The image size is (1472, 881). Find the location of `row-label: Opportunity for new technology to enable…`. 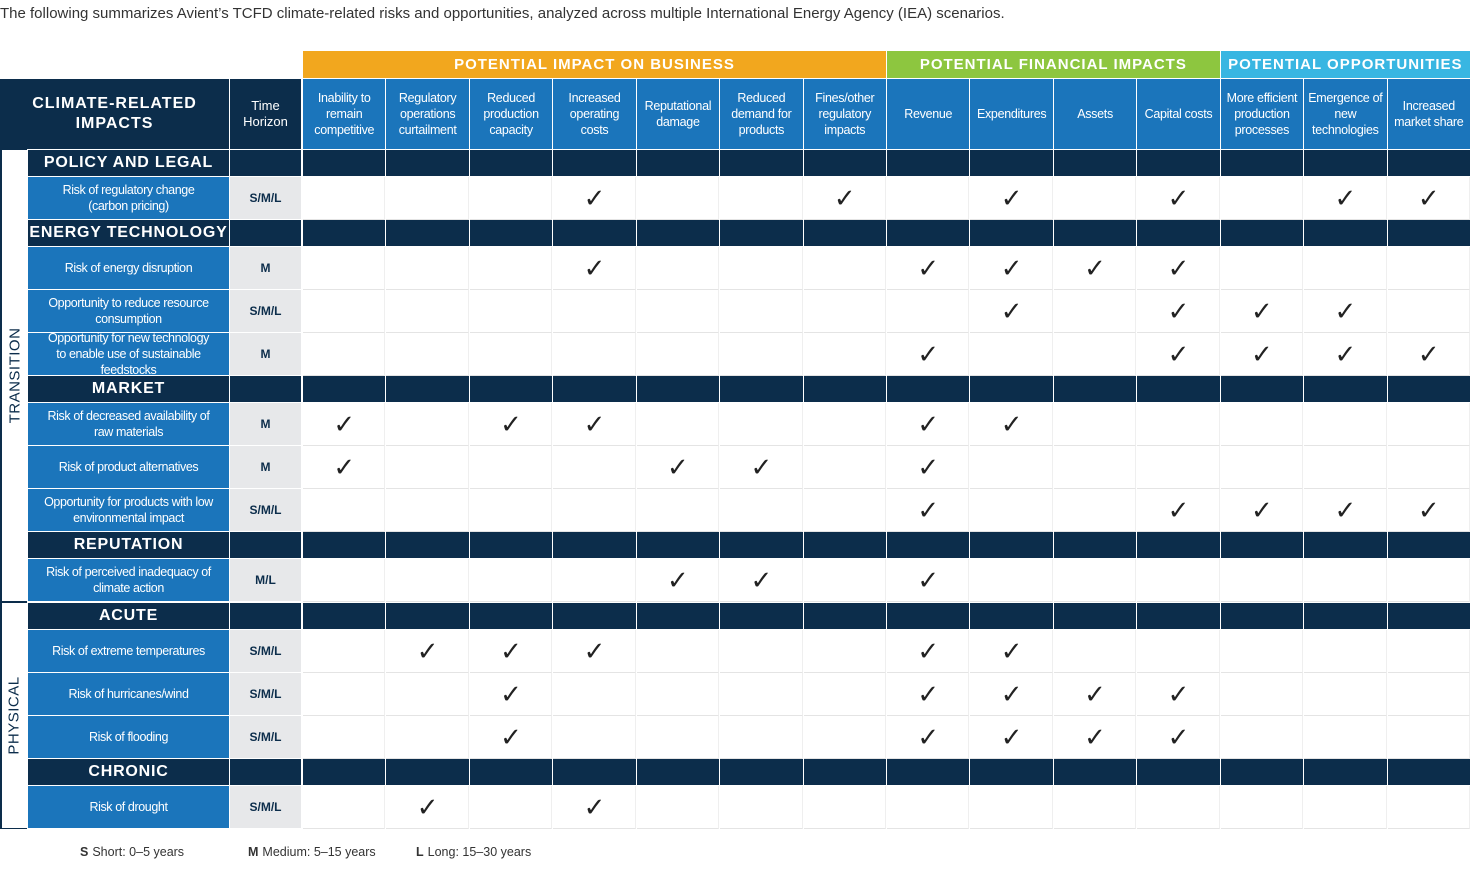

row-label: Opportunity for new technology to enable… is located at coordinates (128, 354).